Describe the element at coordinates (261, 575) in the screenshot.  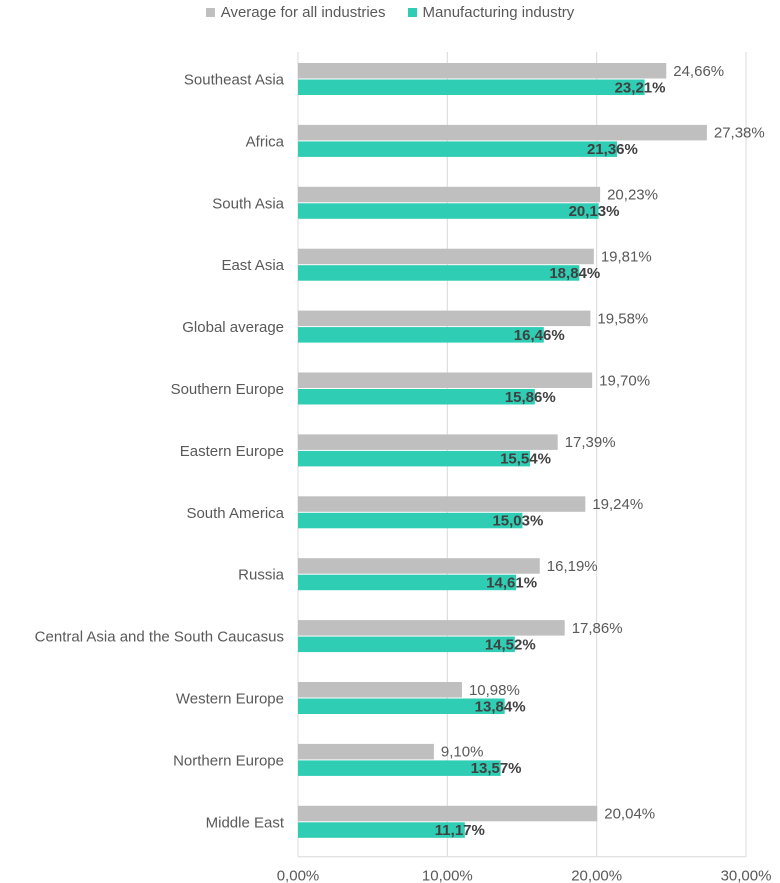
I see `category-label-8: Russia` at that location.